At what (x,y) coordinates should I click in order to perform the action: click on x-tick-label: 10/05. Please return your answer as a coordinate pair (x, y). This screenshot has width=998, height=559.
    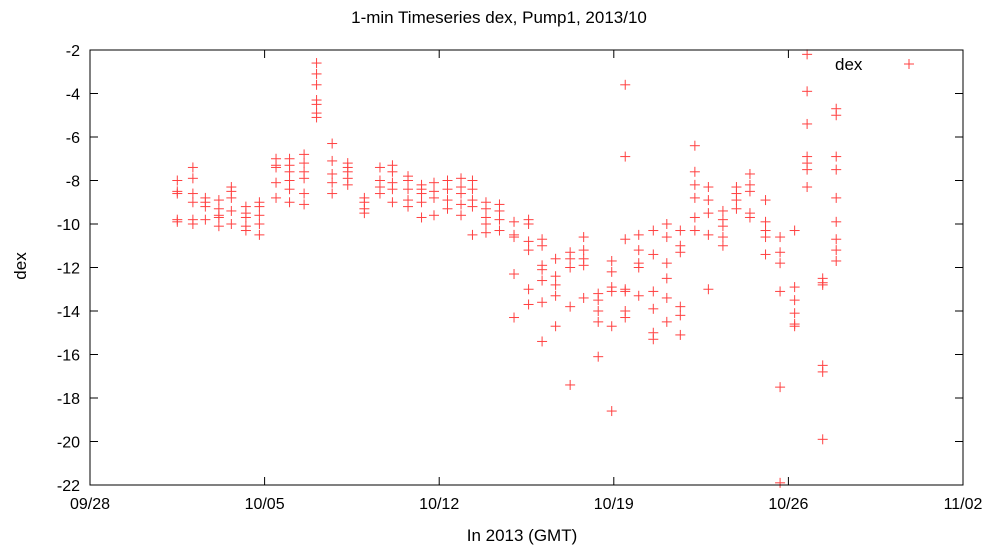
    Looking at the image, I should click on (265, 504).